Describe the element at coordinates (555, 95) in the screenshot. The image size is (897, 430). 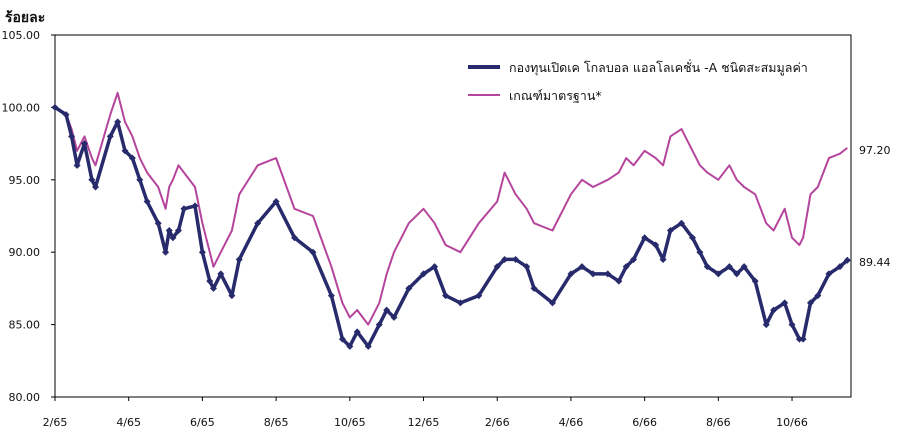
I see `legend-label-benchmark: เกณฑ์มาตรฐาน*` at that location.